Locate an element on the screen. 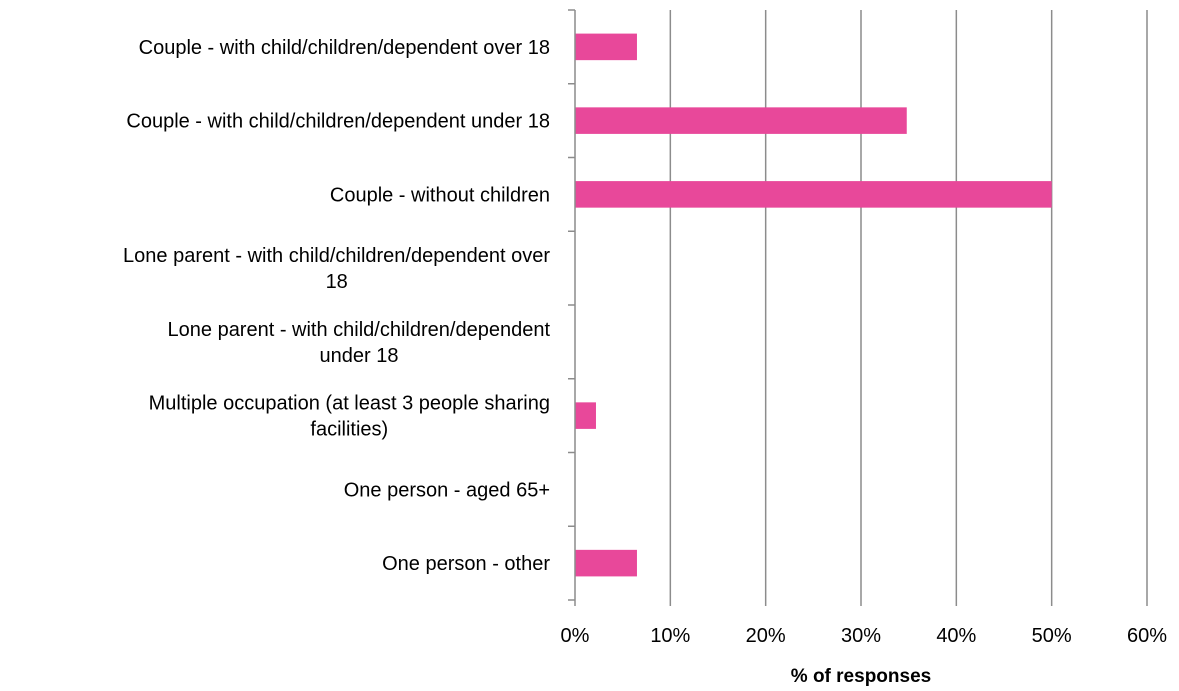 The image size is (1179, 691). x-tick-label-40: 40% is located at coordinates (956, 636).